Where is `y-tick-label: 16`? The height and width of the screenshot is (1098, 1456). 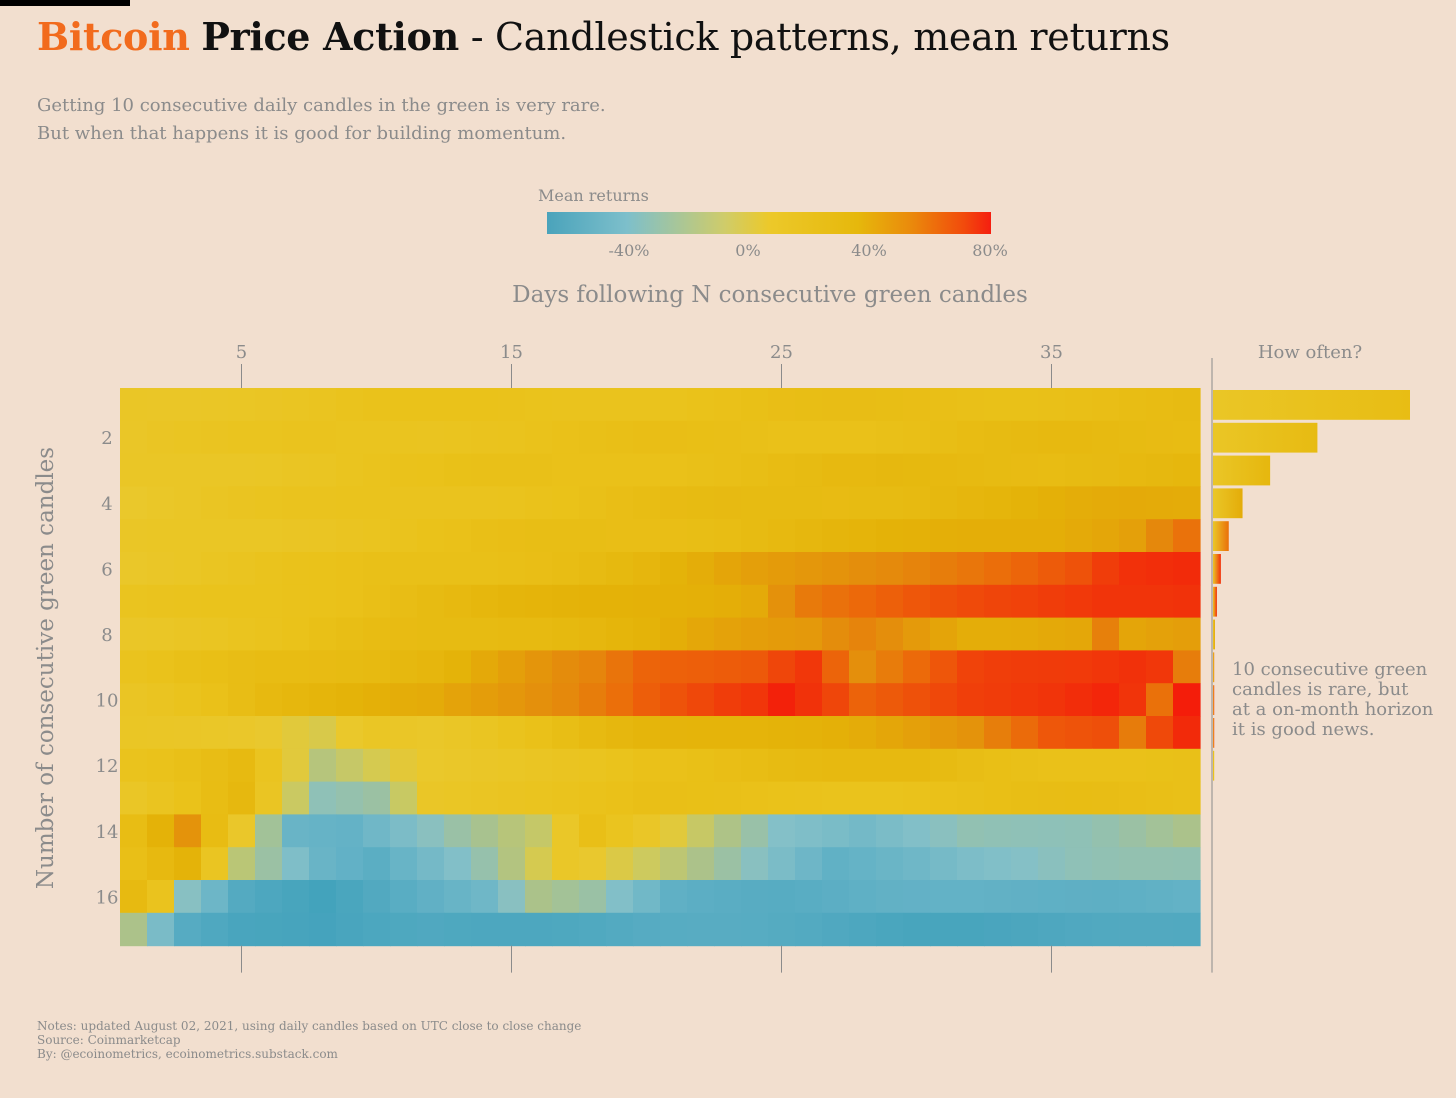
y-tick-label: 16 is located at coordinates (107, 897).